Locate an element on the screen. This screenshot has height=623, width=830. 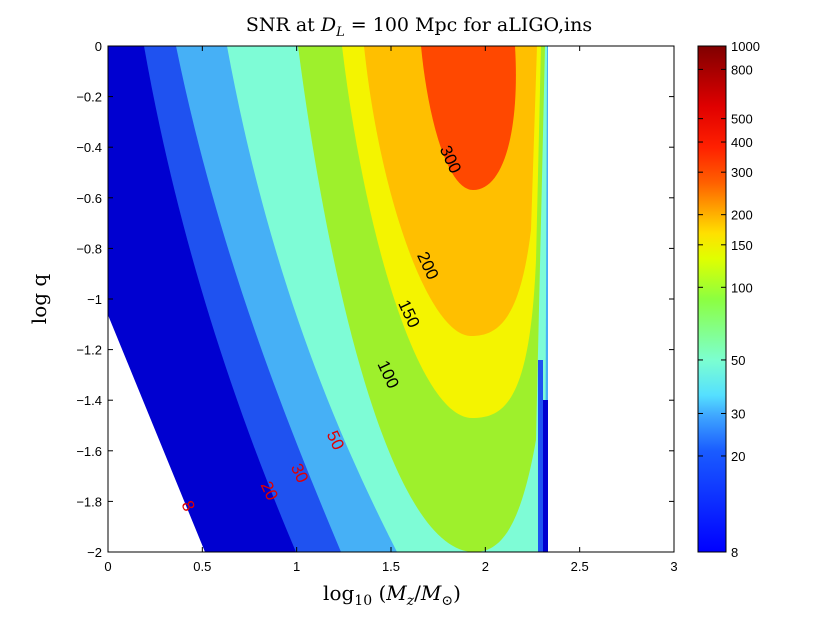
colorbar: 8 20 30 50 100 150 200 300 400 500 800 1000 is located at coordinates (728, 299).